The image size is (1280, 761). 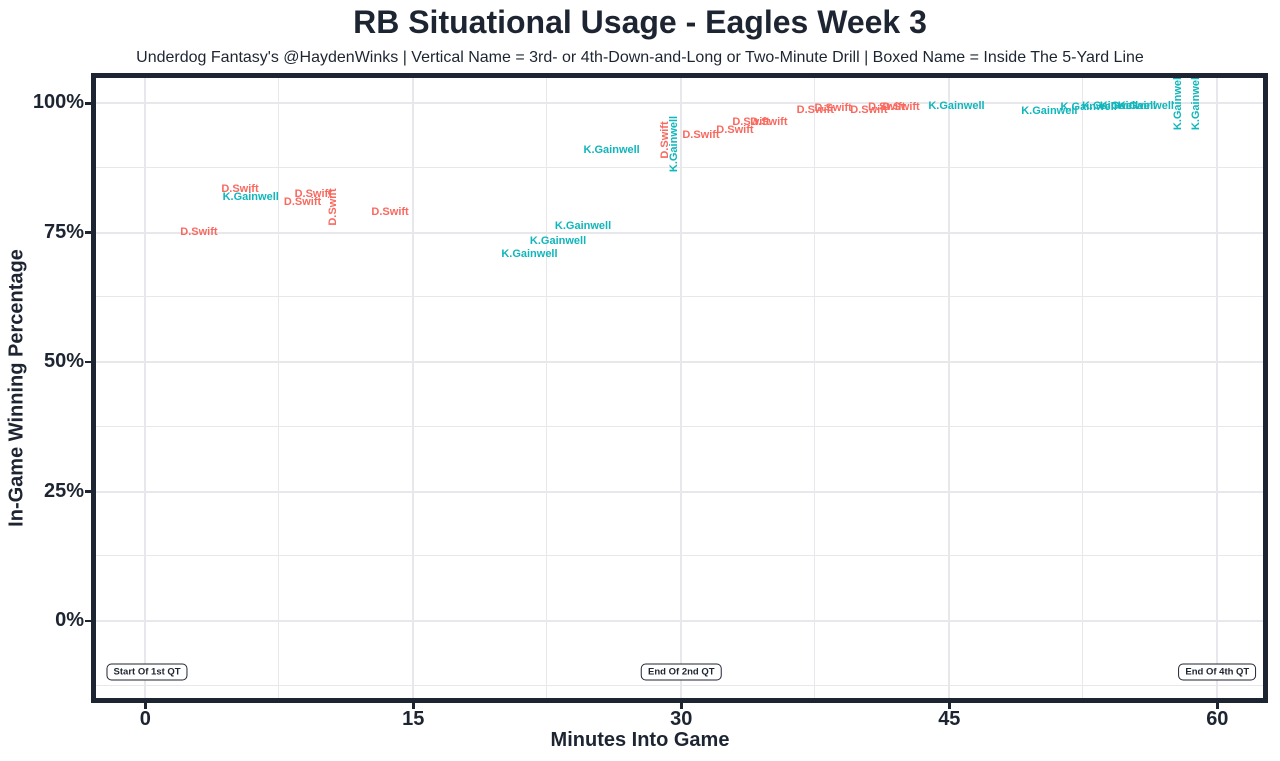 I want to click on y-axis-title: In-Game Winning Percentage, so click(x=16, y=388).